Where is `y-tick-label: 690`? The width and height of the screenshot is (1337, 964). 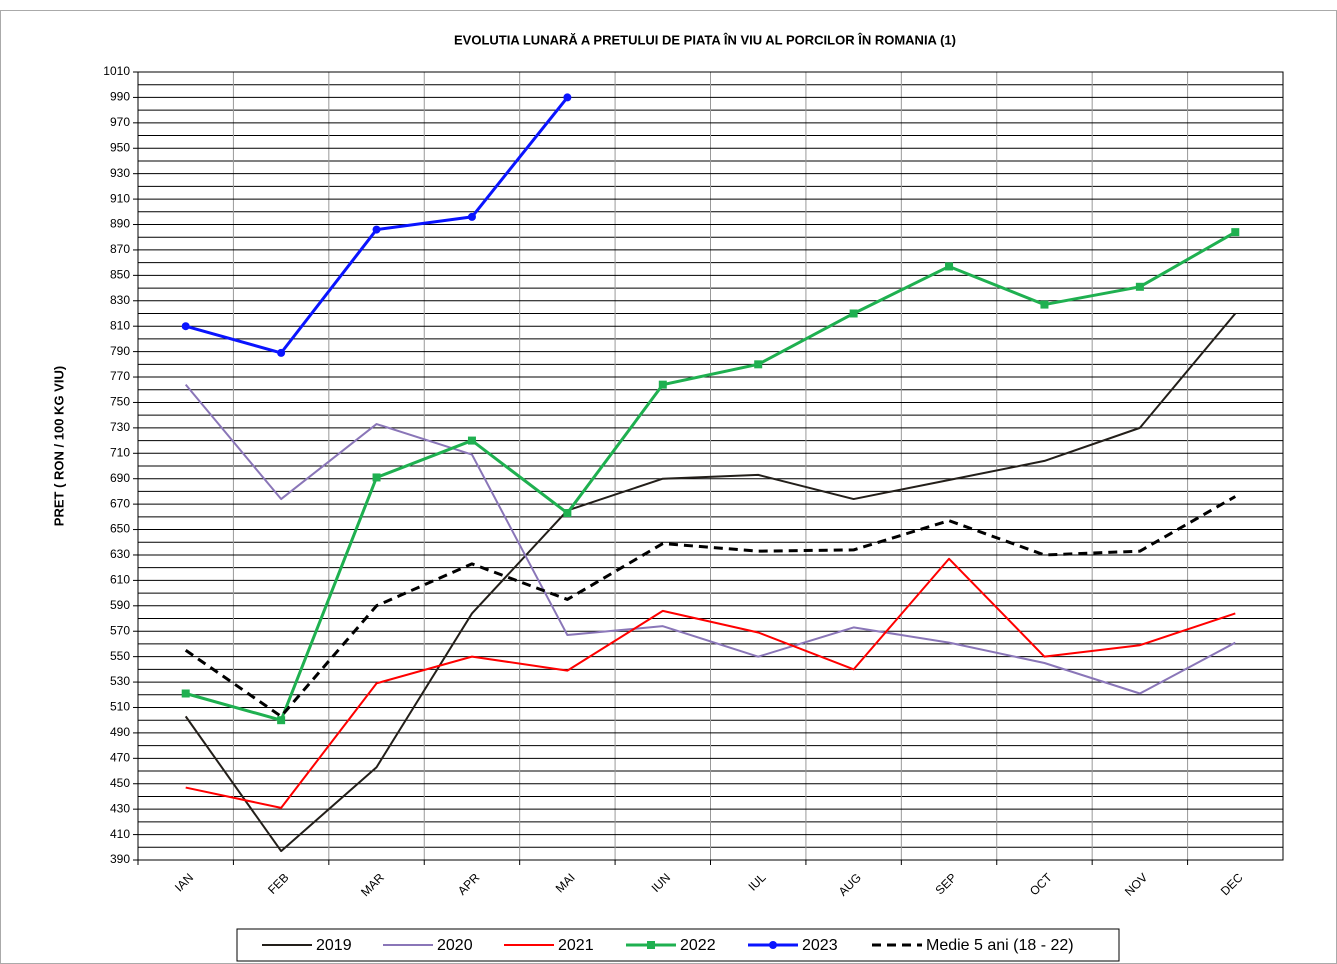
y-tick-label: 690 is located at coordinates (120, 478).